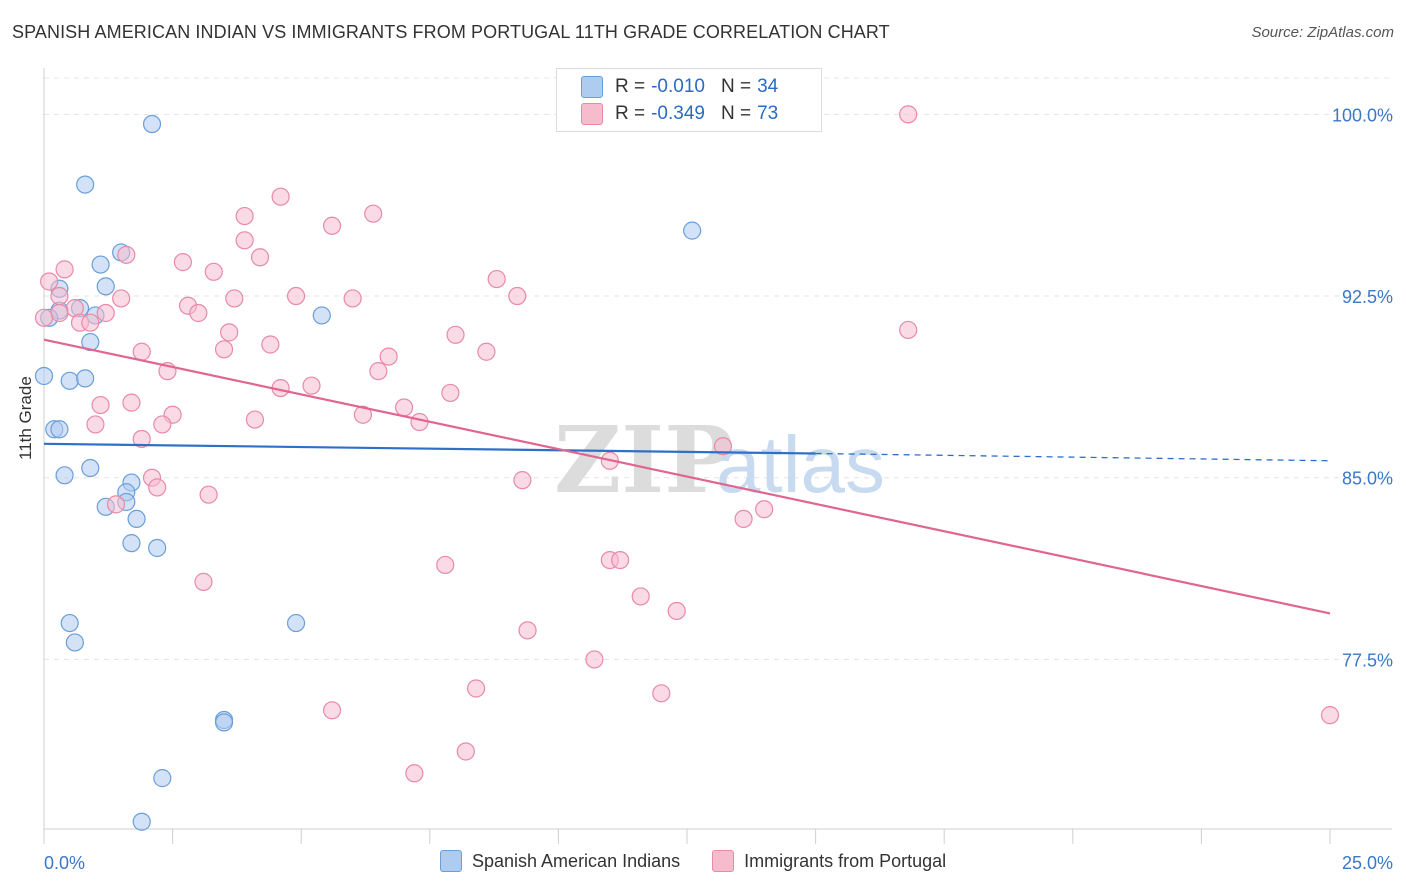 The width and height of the screenshot is (1406, 892). I want to click on r-value-blue: -0.010, so click(678, 86).